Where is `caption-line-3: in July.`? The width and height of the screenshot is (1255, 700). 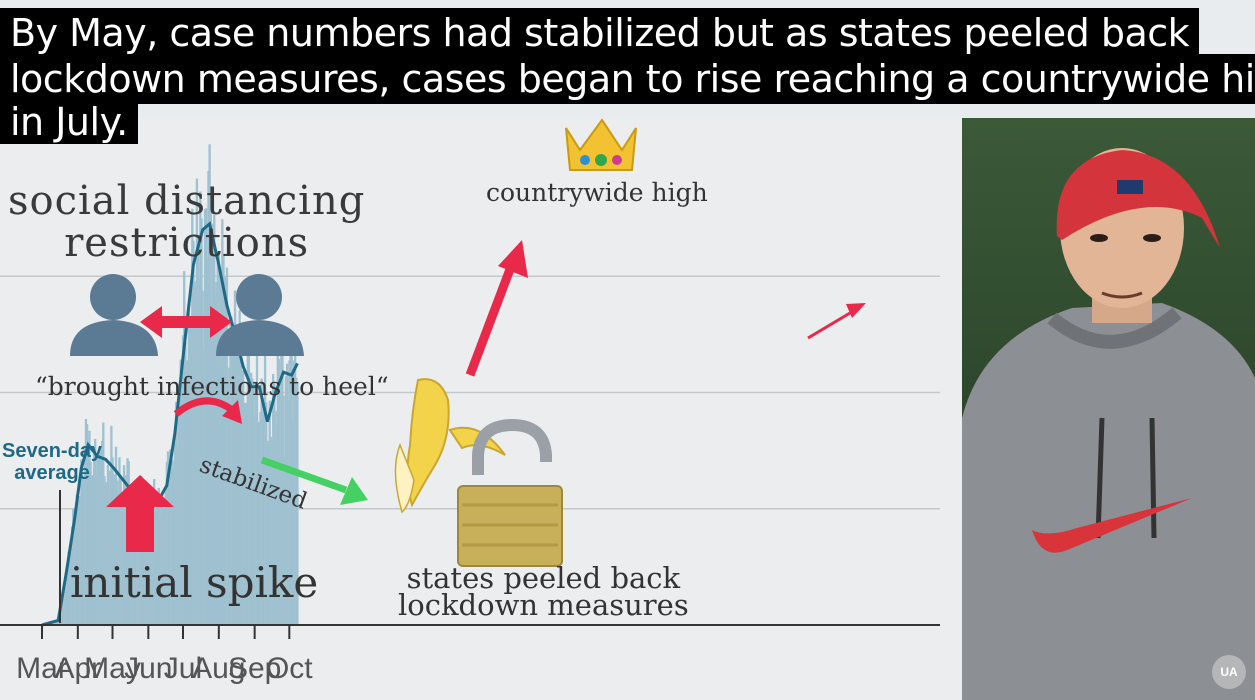 caption-line-3: in July. is located at coordinates (69, 122).